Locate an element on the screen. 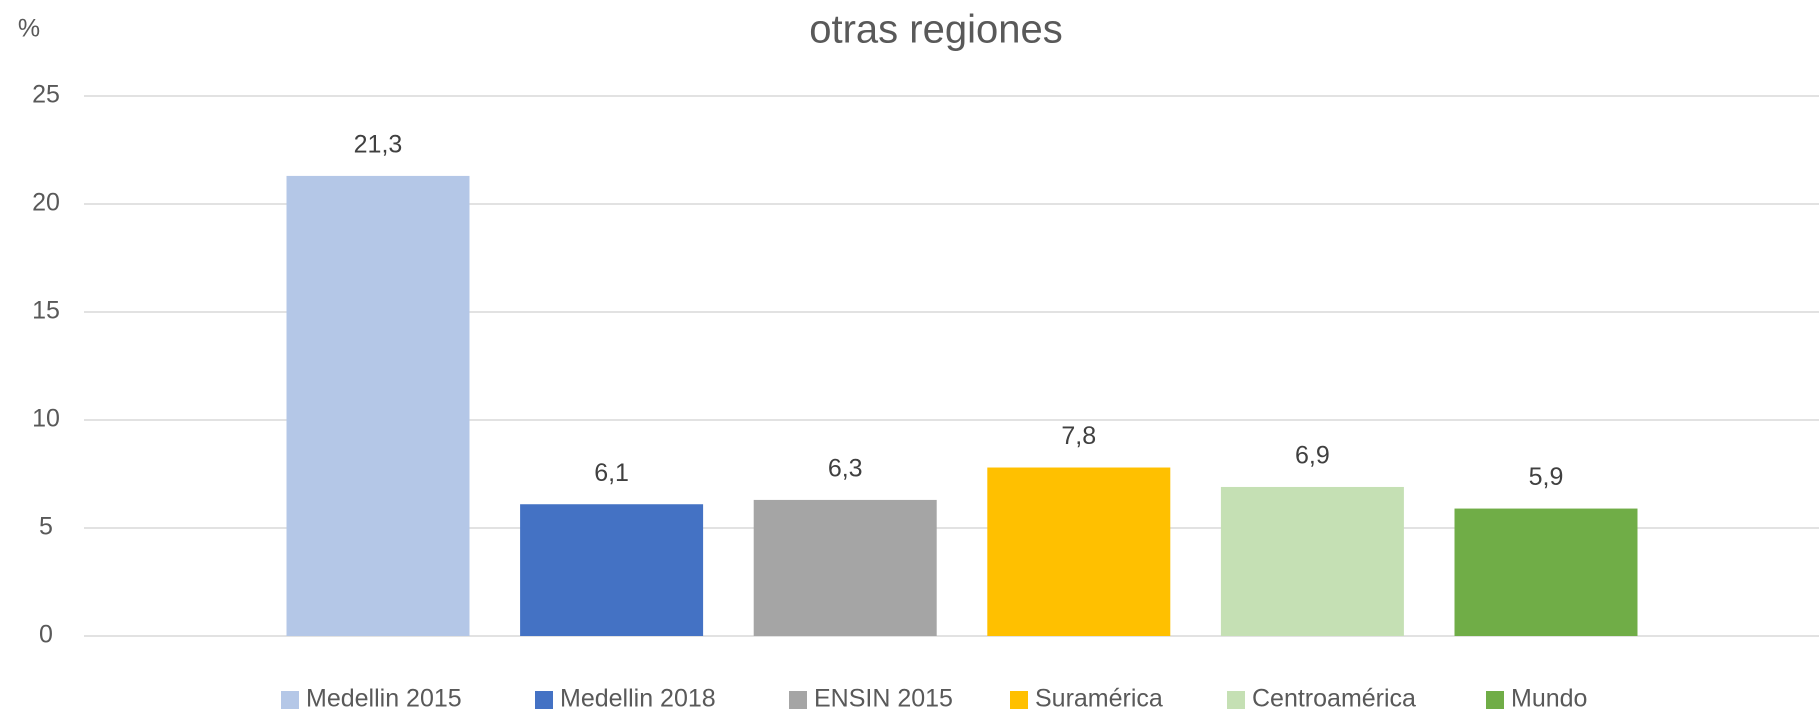  legend-label: Mundo is located at coordinates (1549, 698).